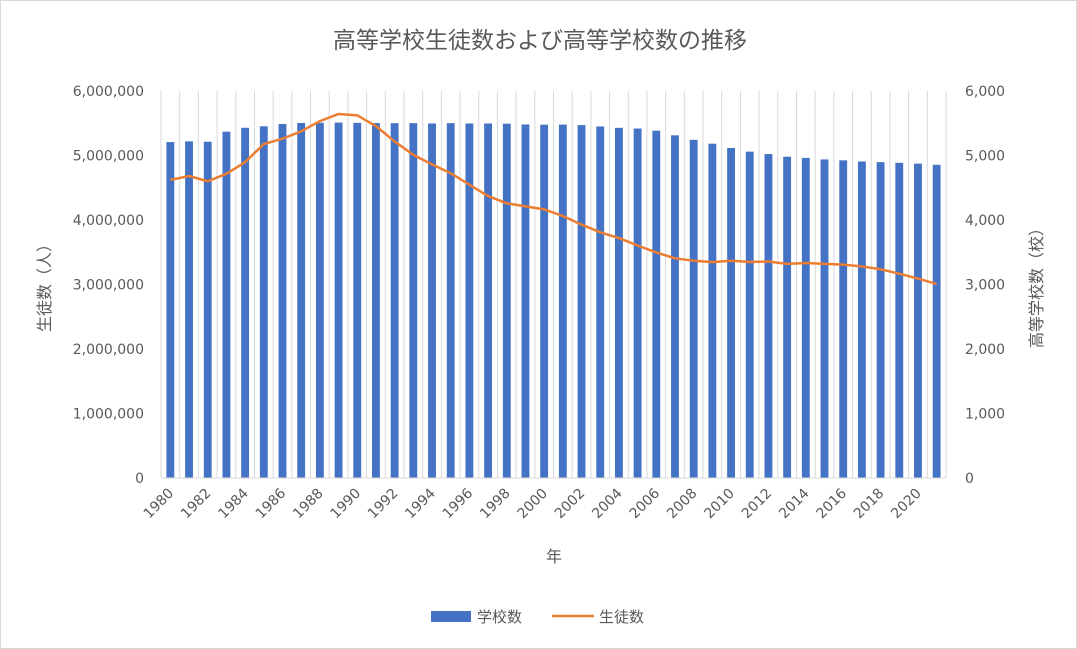 This screenshot has height=649, width=1077. Describe the element at coordinates (757, 504) in the screenshot. I see `x-tick-label: 2012` at that location.